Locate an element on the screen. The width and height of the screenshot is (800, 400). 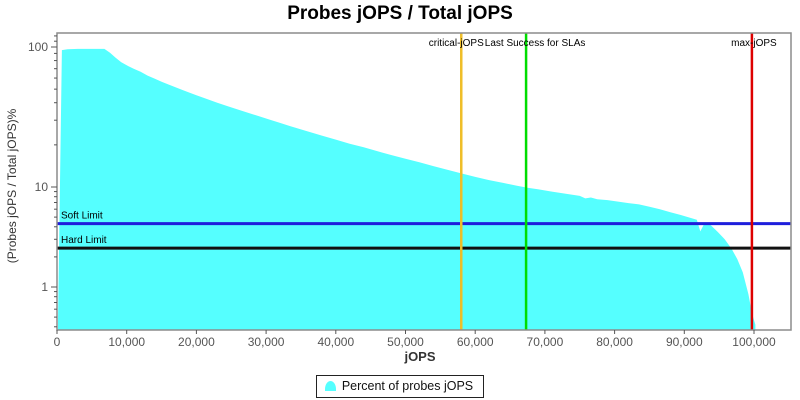
x-tick-label: 80,000 is located at coordinates (614, 342).